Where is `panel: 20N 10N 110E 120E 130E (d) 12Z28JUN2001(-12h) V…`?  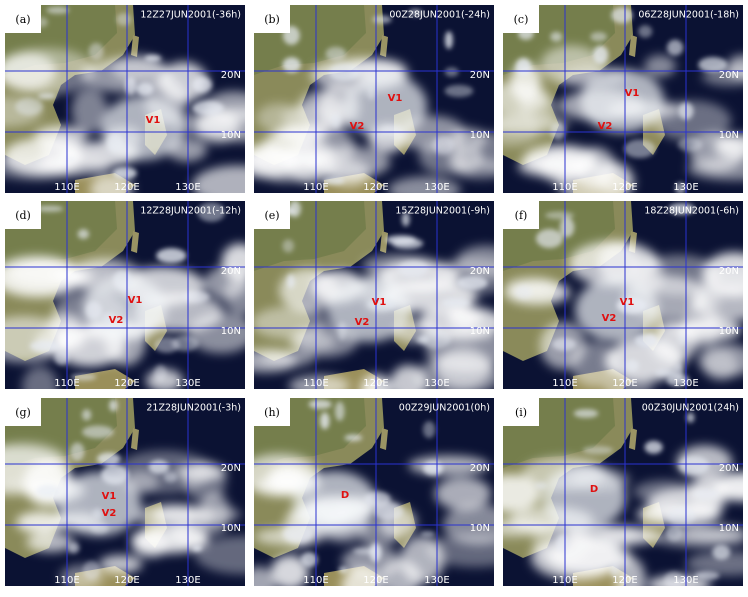
panel: 20N 10N 110E 120E 130E (d) 12Z28JUN2001(-12h) V… is located at coordinates (125, 295).